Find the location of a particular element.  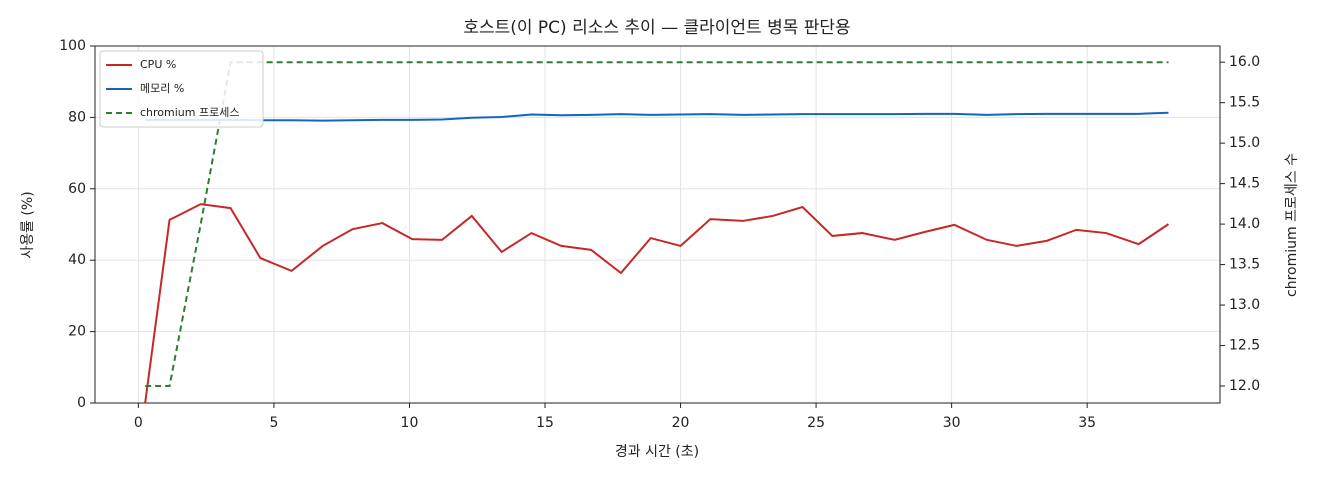

y-tick-label: 100 is located at coordinates (72, 46).